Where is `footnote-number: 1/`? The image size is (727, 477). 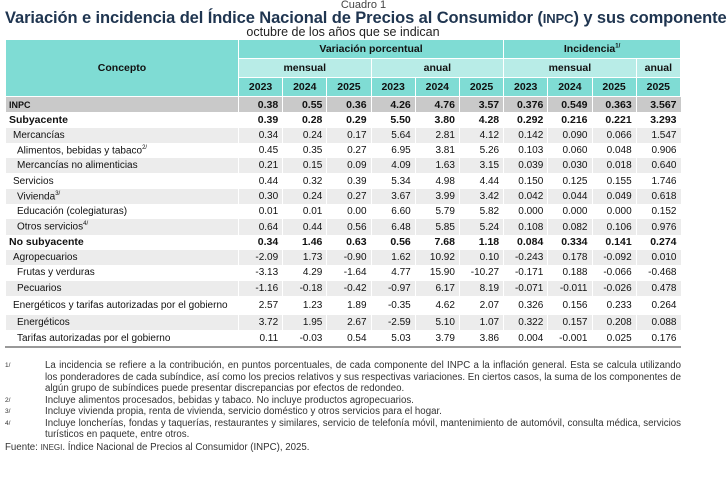 footnote-number: 1/ is located at coordinates (8, 365).